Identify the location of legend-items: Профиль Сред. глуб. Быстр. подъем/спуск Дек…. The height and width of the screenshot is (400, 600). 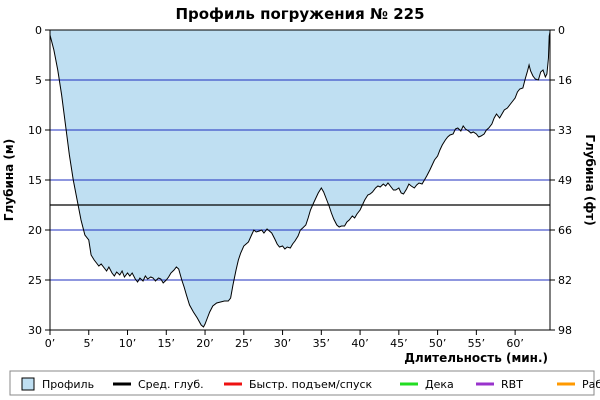
(310, 384).